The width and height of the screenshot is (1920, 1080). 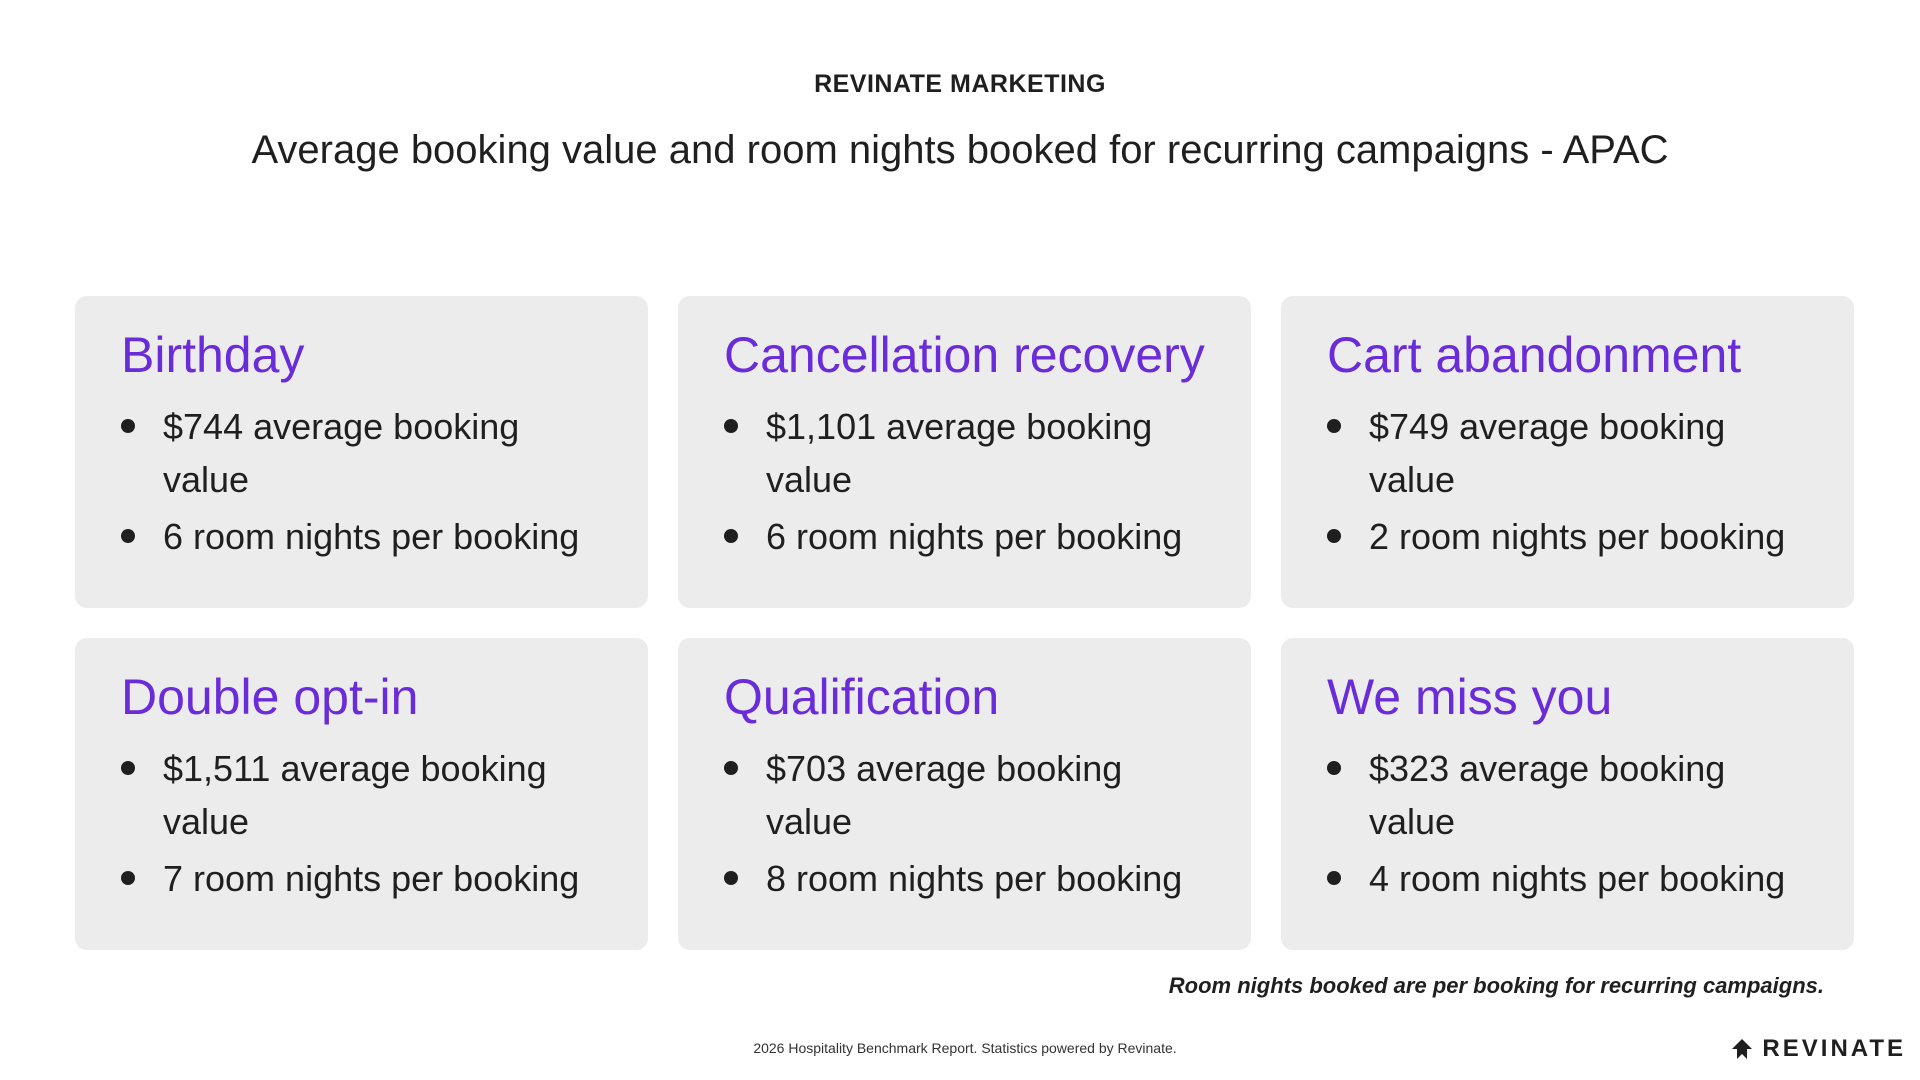 What do you see at coordinates (270, 697) in the screenshot?
I see `card-title: Double opt-in` at bounding box center [270, 697].